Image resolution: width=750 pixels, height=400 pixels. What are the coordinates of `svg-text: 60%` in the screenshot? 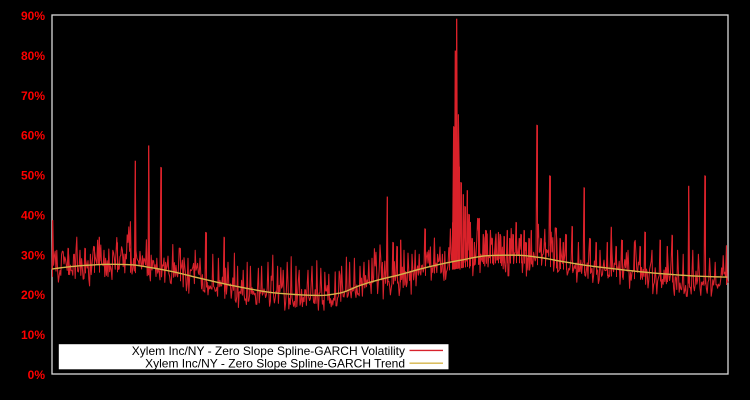 It's located at (33, 136).